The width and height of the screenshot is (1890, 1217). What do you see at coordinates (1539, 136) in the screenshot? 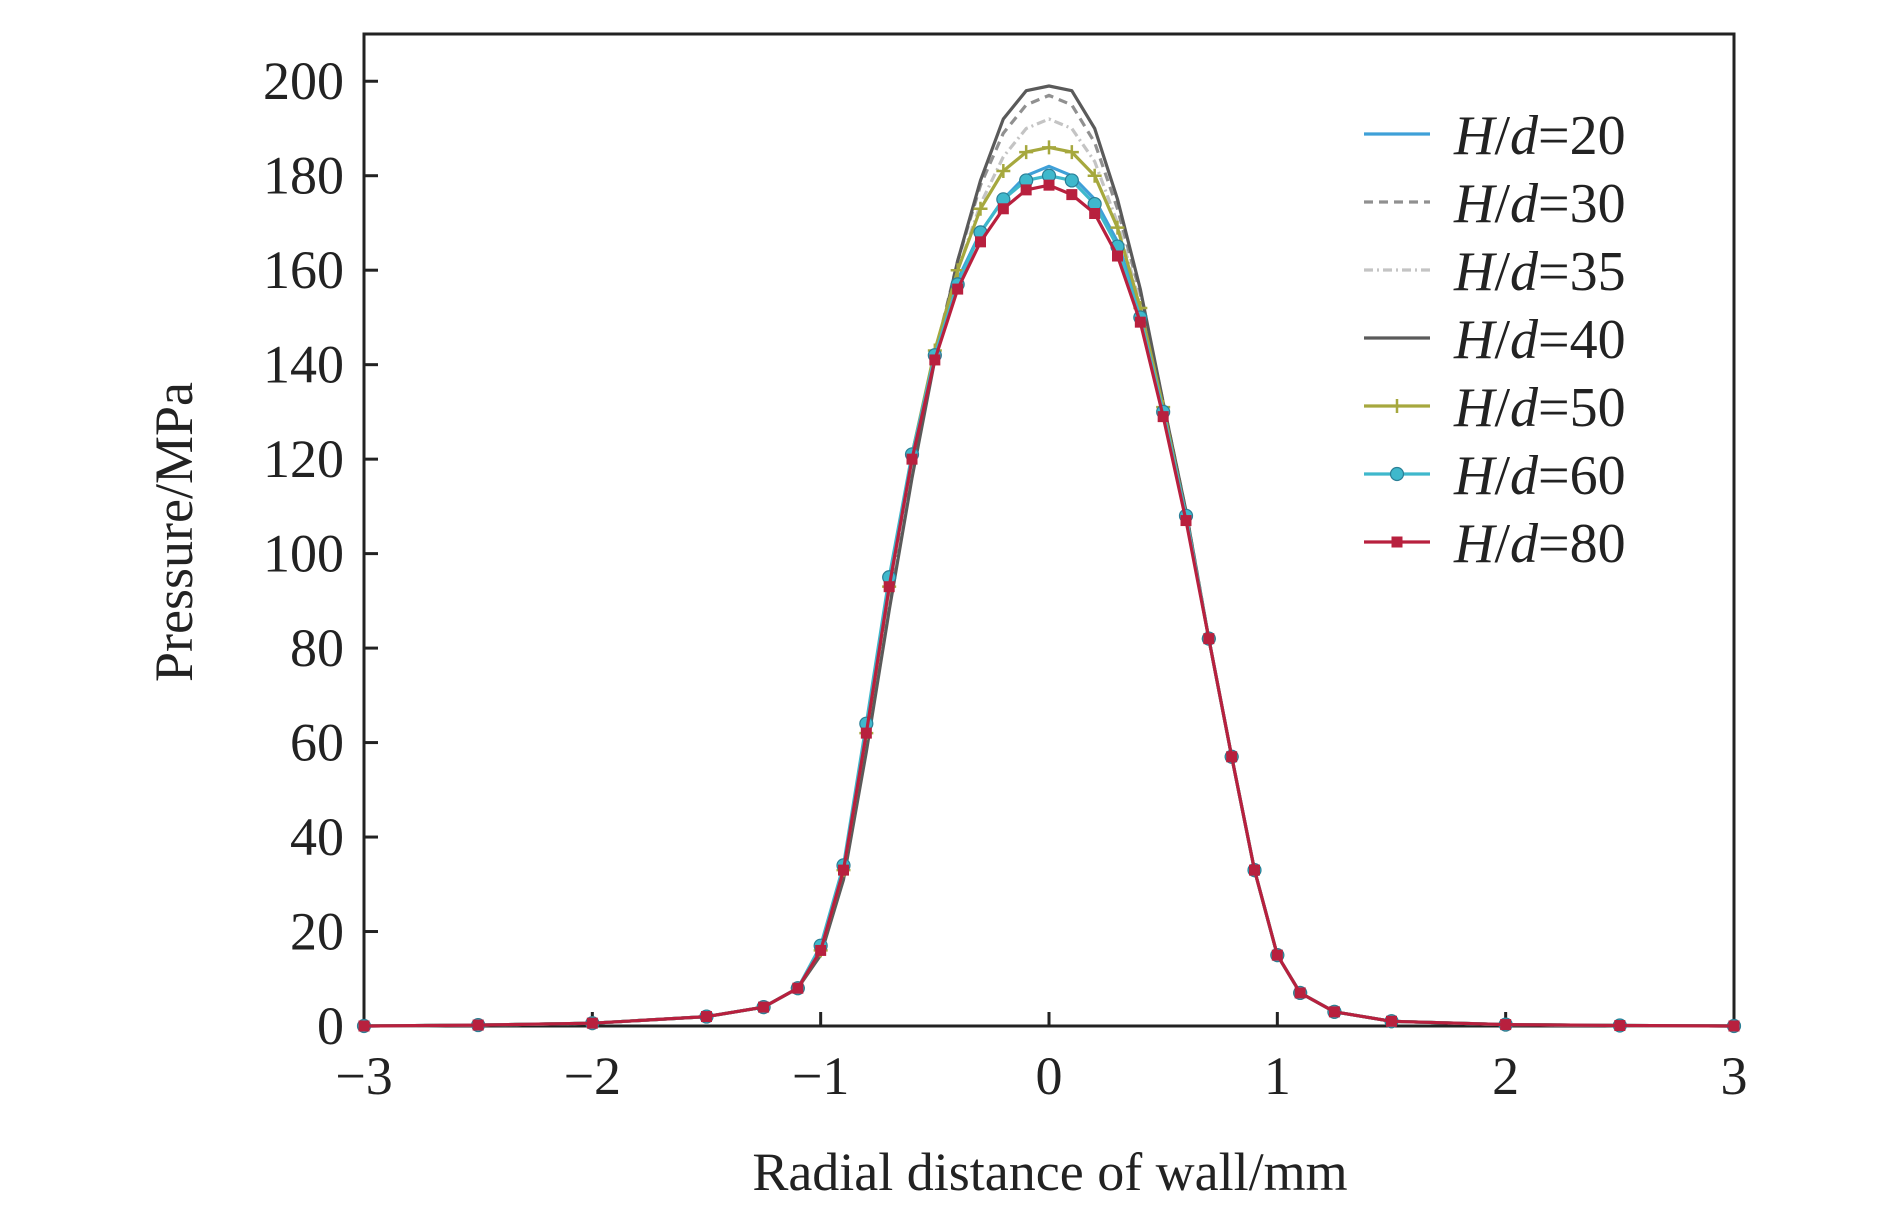
I see `legend-label: H/d=20` at bounding box center [1539, 136].